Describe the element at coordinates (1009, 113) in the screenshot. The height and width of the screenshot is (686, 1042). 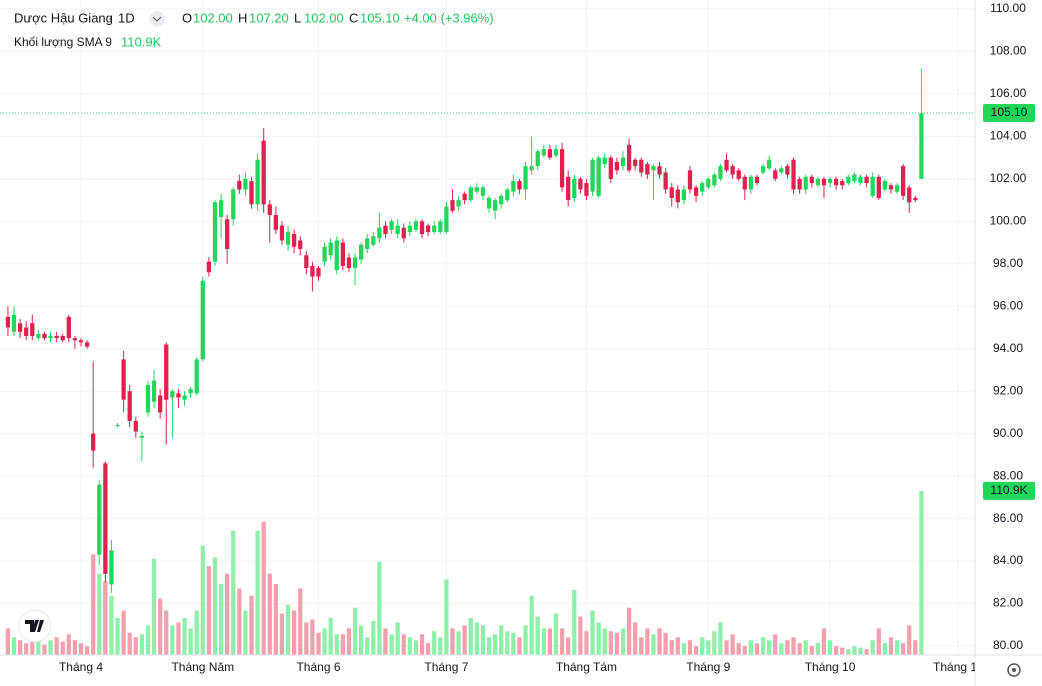
I see `last-price-badge` at that location.